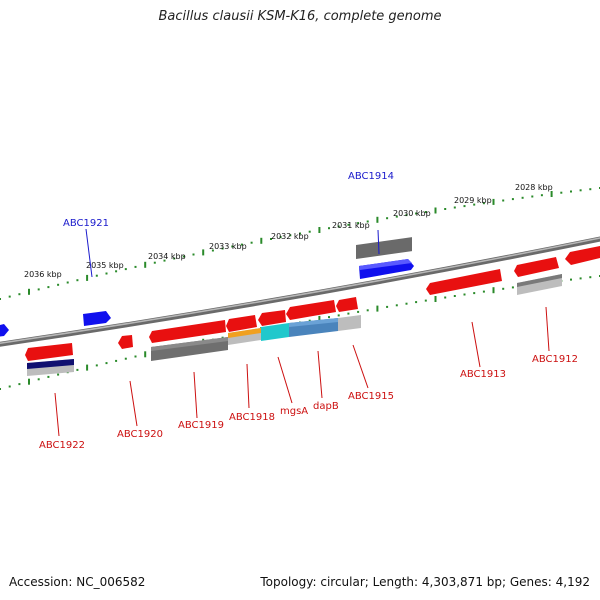 The height and width of the screenshot is (600, 600). I want to click on gene-dapB-red, so click(311, 310).